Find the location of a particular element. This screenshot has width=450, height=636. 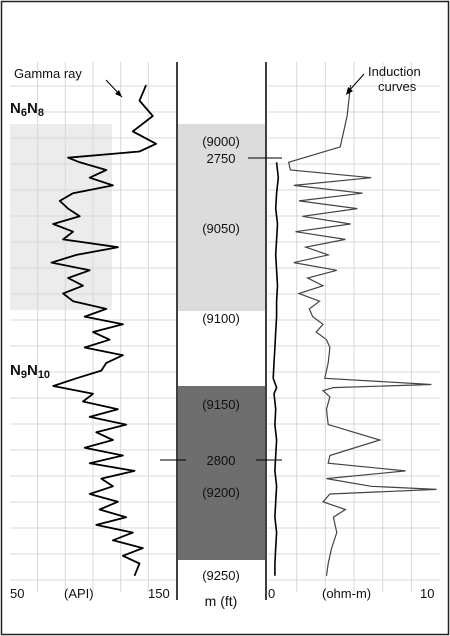

zone-label-n9n10: N9N10 is located at coordinates (30, 371).